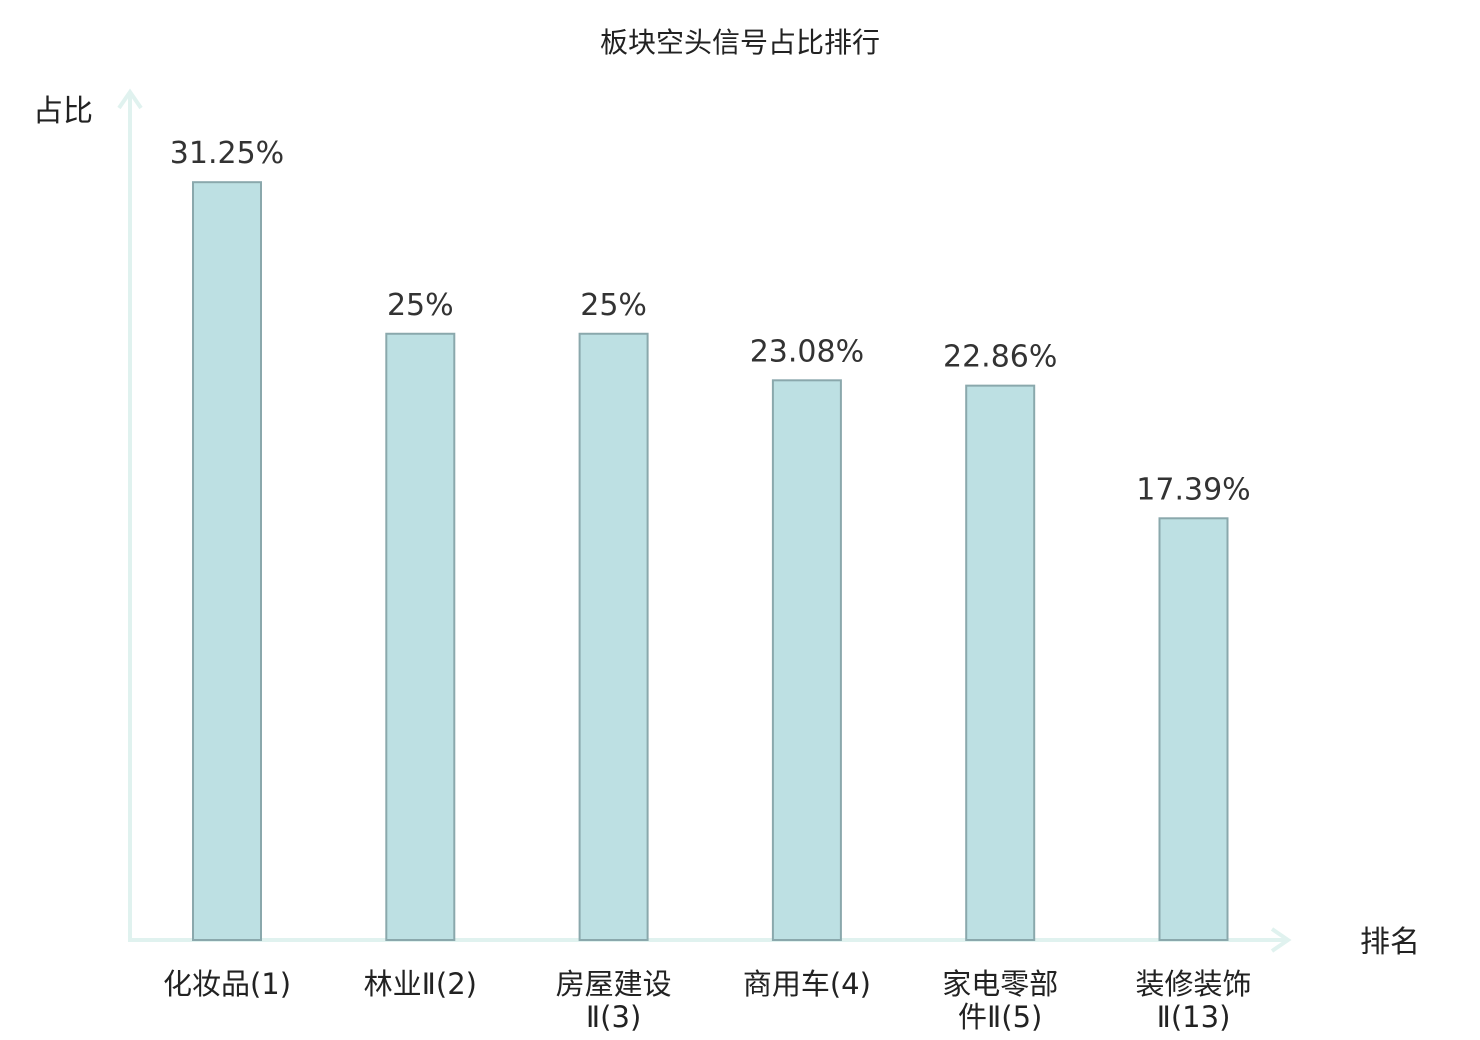  Describe the element at coordinates (1000, 984) in the screenshot. I see `category-label: 家电零部` at that location.